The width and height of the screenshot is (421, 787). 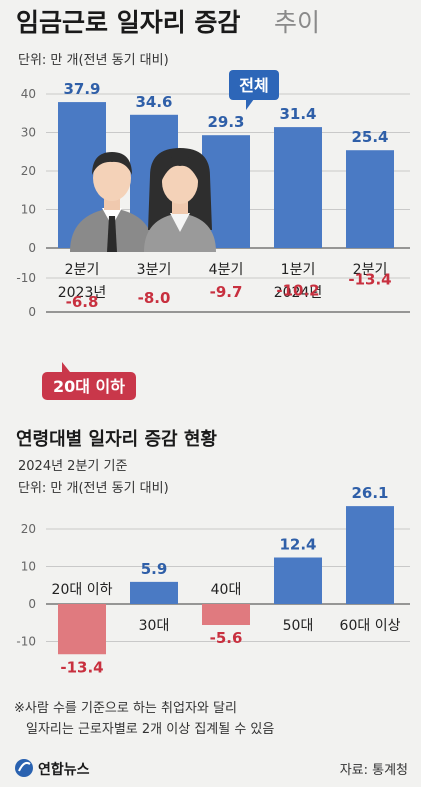 I want to click on total-value-label: 31.4, so click(x=297, y=114).